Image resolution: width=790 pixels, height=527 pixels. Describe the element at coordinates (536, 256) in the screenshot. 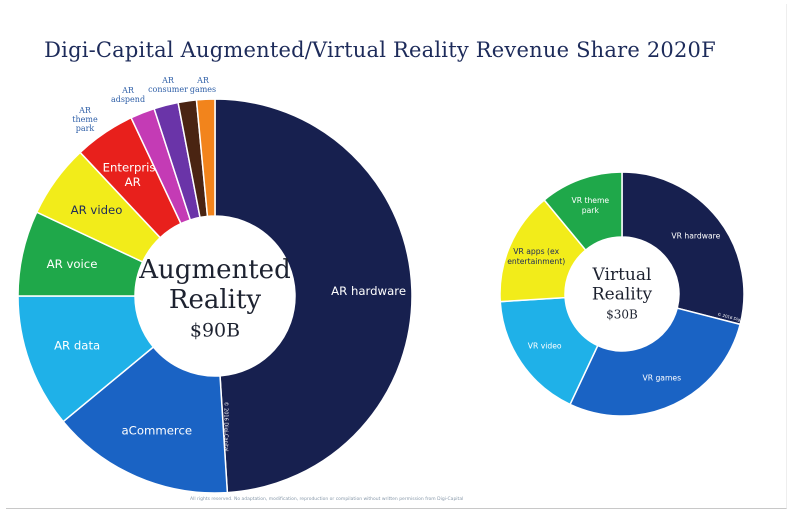

I see `slice-label-vr-apps-ex-entertainment: VR apps (ex entertainment)` at that location.